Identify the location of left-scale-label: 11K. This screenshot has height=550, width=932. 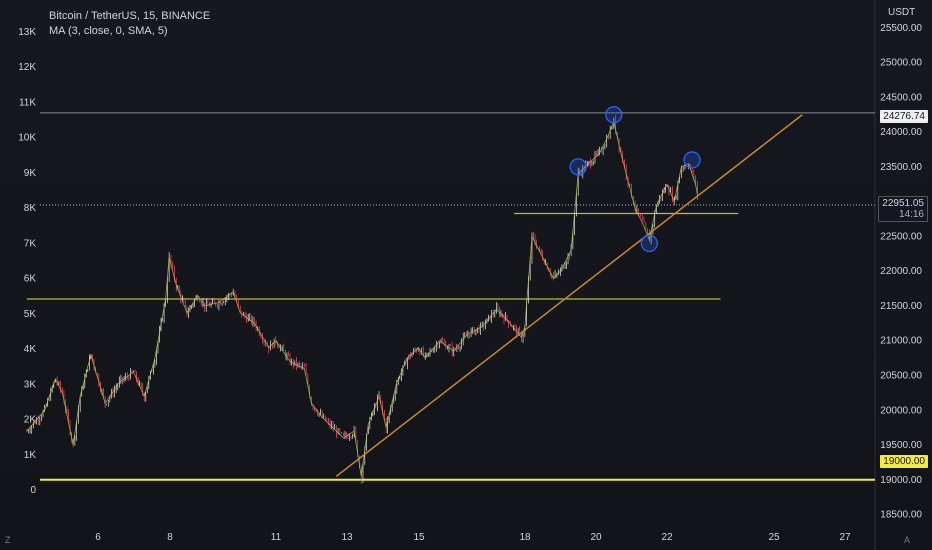
(27, 102).